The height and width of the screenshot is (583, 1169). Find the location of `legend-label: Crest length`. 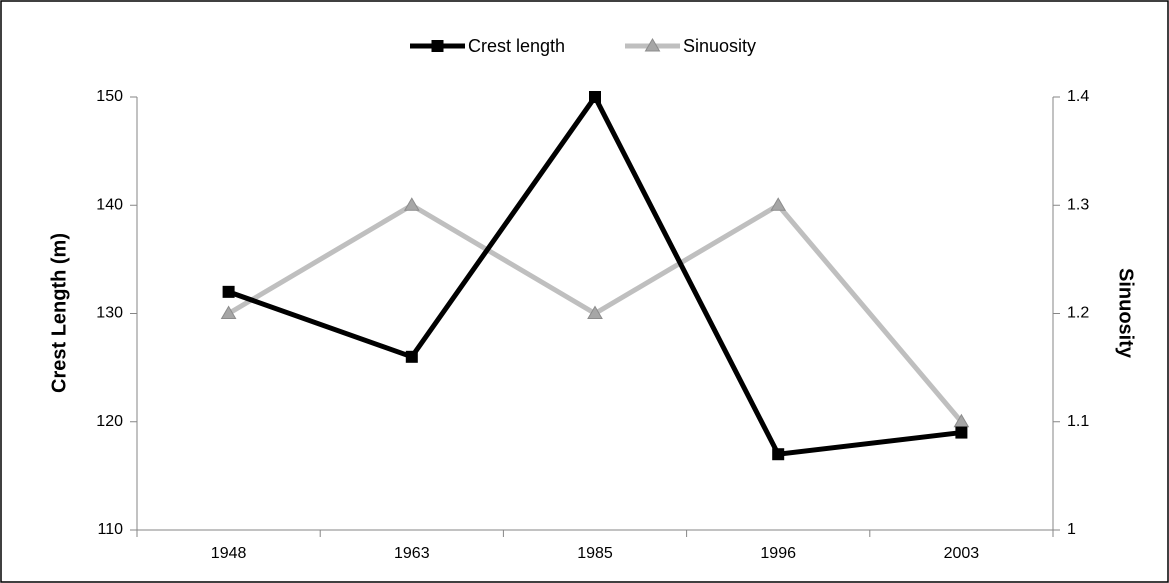

legend-label: Crest length is located at coordinates (516, 46).